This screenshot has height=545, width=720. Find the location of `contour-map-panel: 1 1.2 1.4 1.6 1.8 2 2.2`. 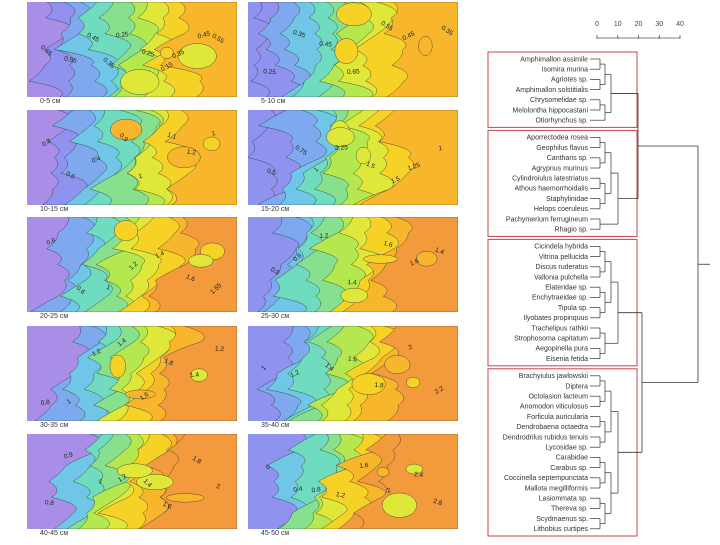

contour-map-panel: 1 1.2 1.4 1.6 1.8 2 2.2 is located at coordinates (353, 373).